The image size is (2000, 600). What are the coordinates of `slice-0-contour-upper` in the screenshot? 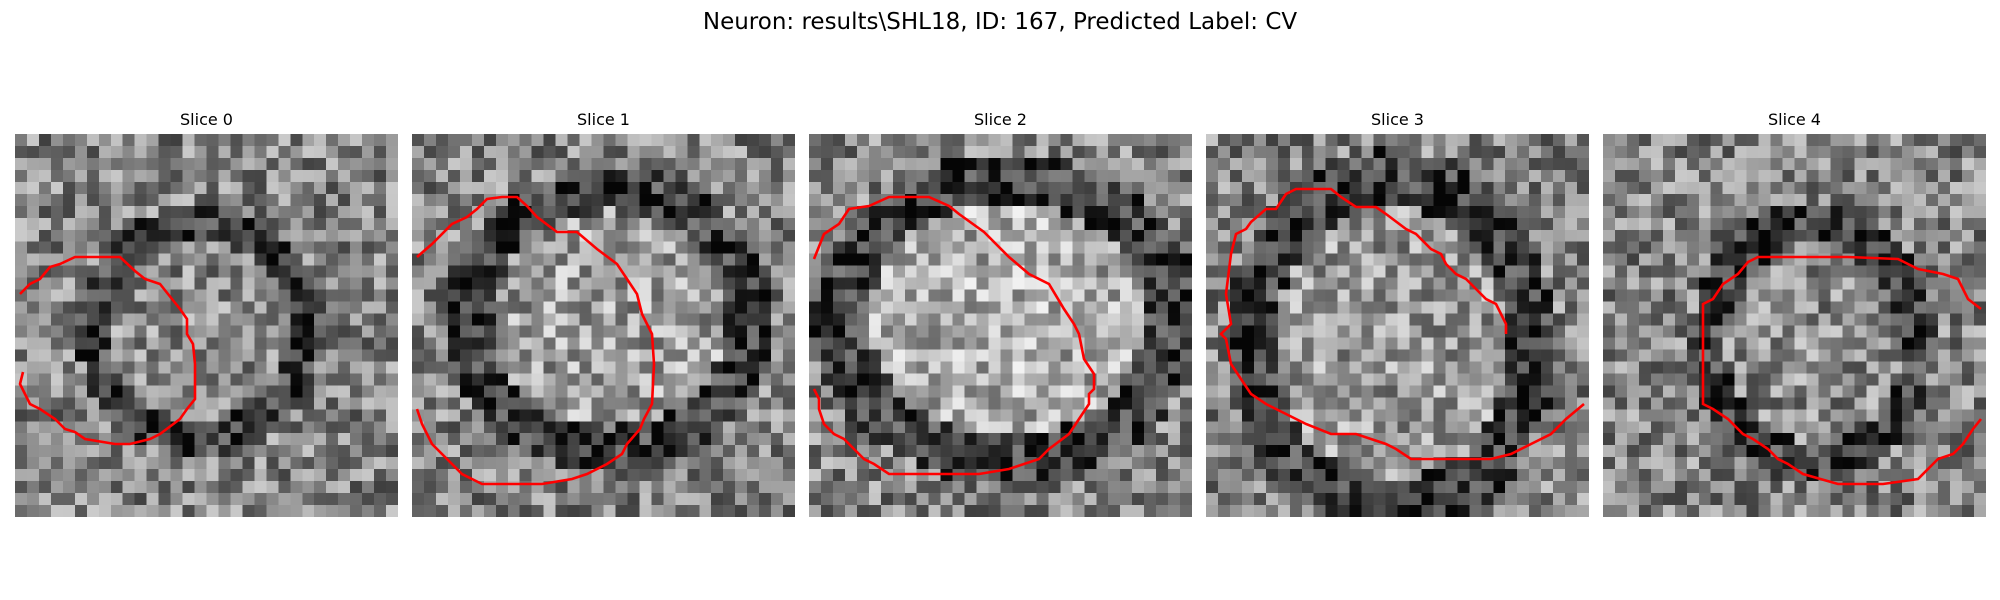 It's located at (107, 350).